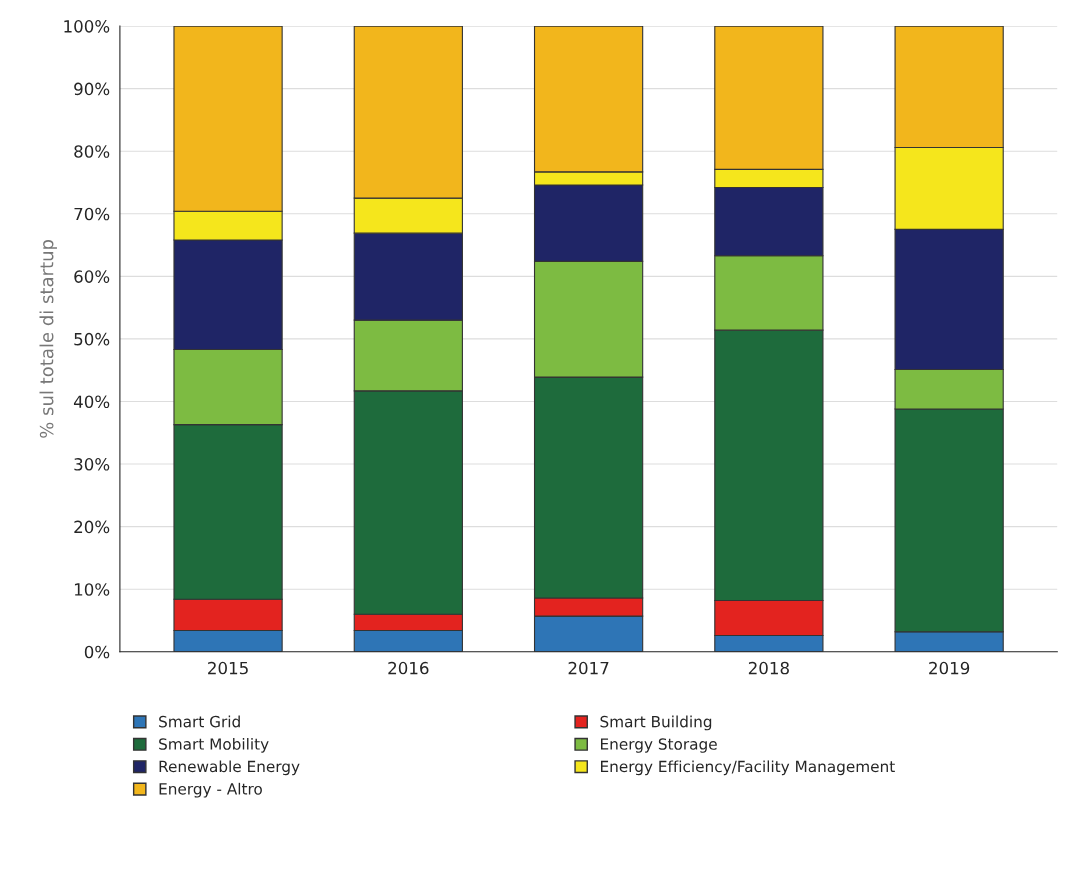 This screenshot has height=869, width=1090. Describe the element at coordinates (92, 527) in the screenshot. I see `y-tick-label: 20%` at that location.